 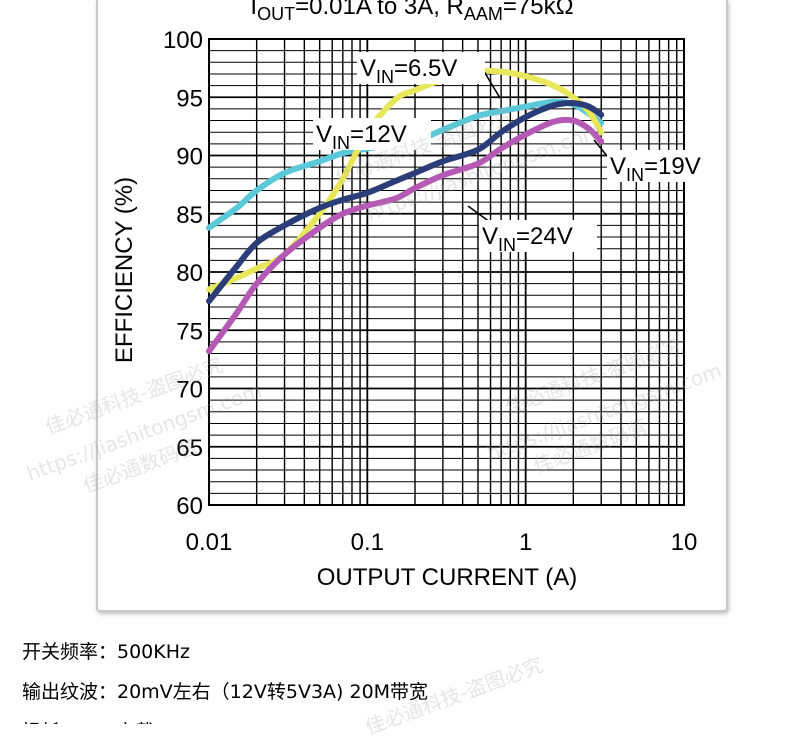 What do you see at coordinates (447, 577) in the screenshot?
I see `x-axis-label: OUTPUT CURRENT (A)` at bounding box center [447, 577].